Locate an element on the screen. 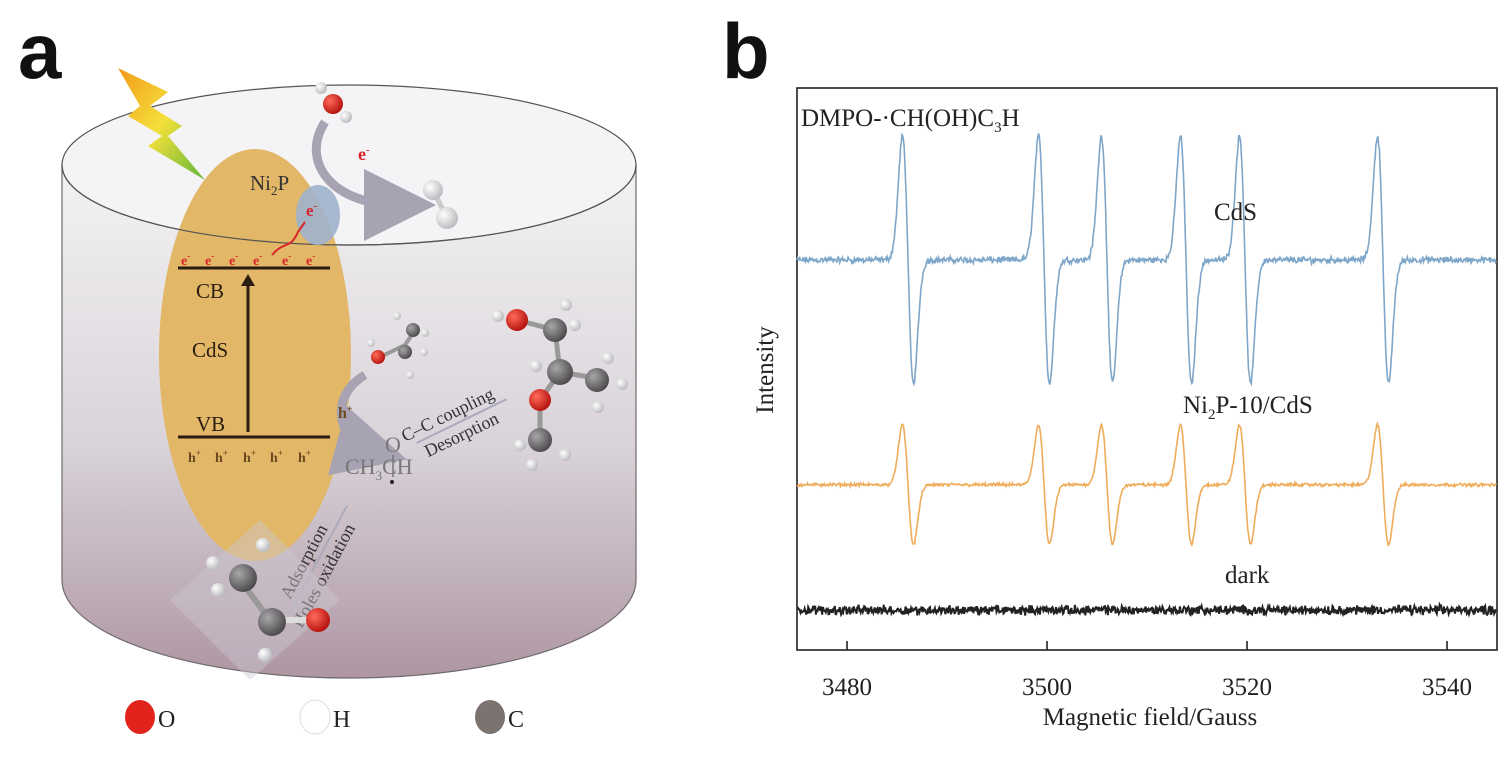 Image resolution: width=1512 pixels, height=772 pixels. legend-item-oxygen: O is located at coordinates (150, 717).